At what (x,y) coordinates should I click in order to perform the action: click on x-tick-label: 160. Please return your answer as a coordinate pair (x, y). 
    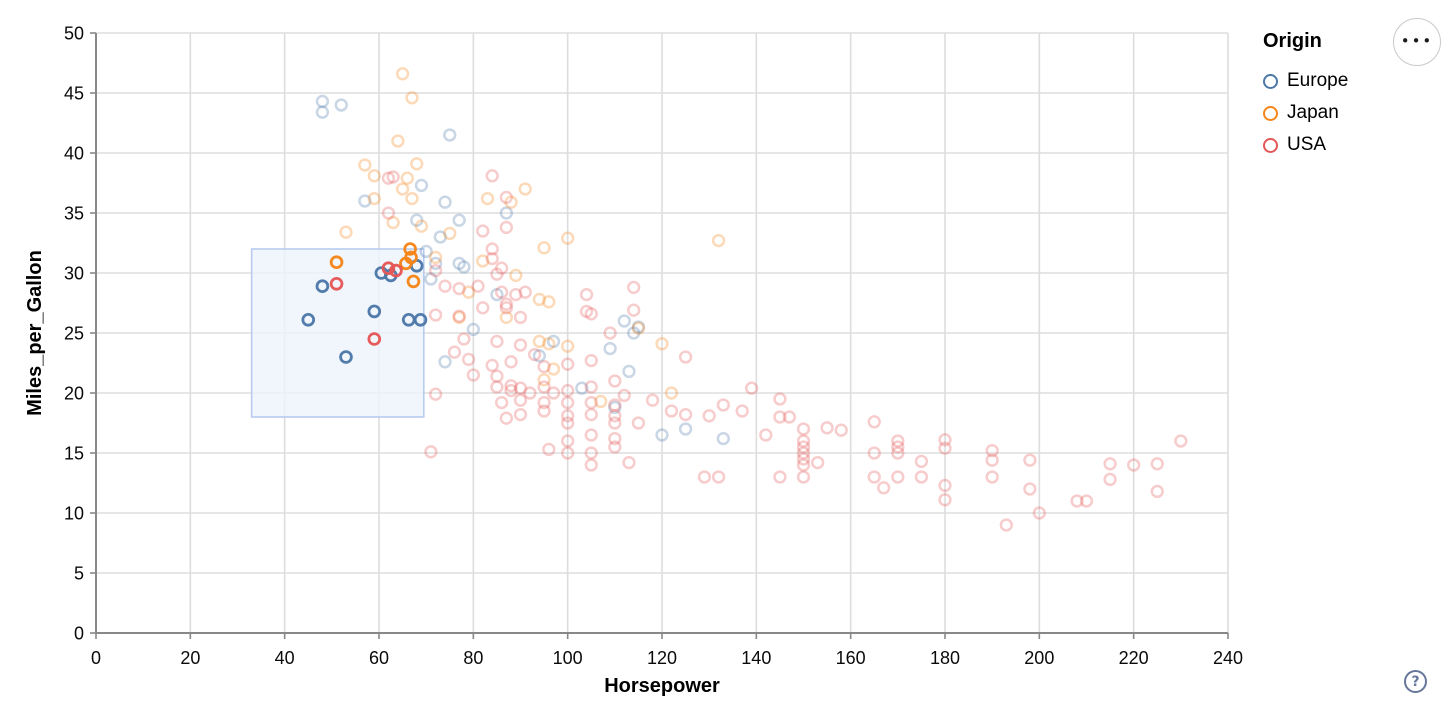
    Looking at the image, I should click on (851, 658).